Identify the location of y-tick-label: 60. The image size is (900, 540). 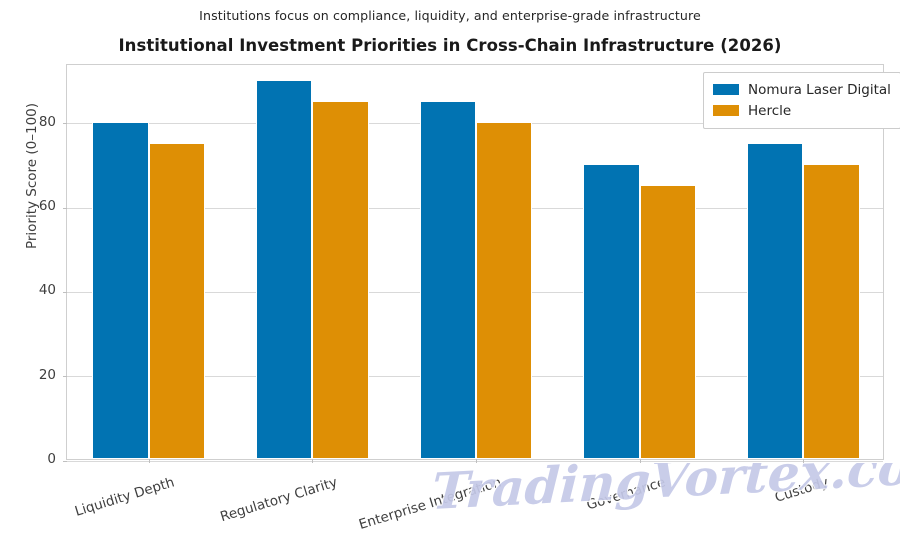
(47, 206).